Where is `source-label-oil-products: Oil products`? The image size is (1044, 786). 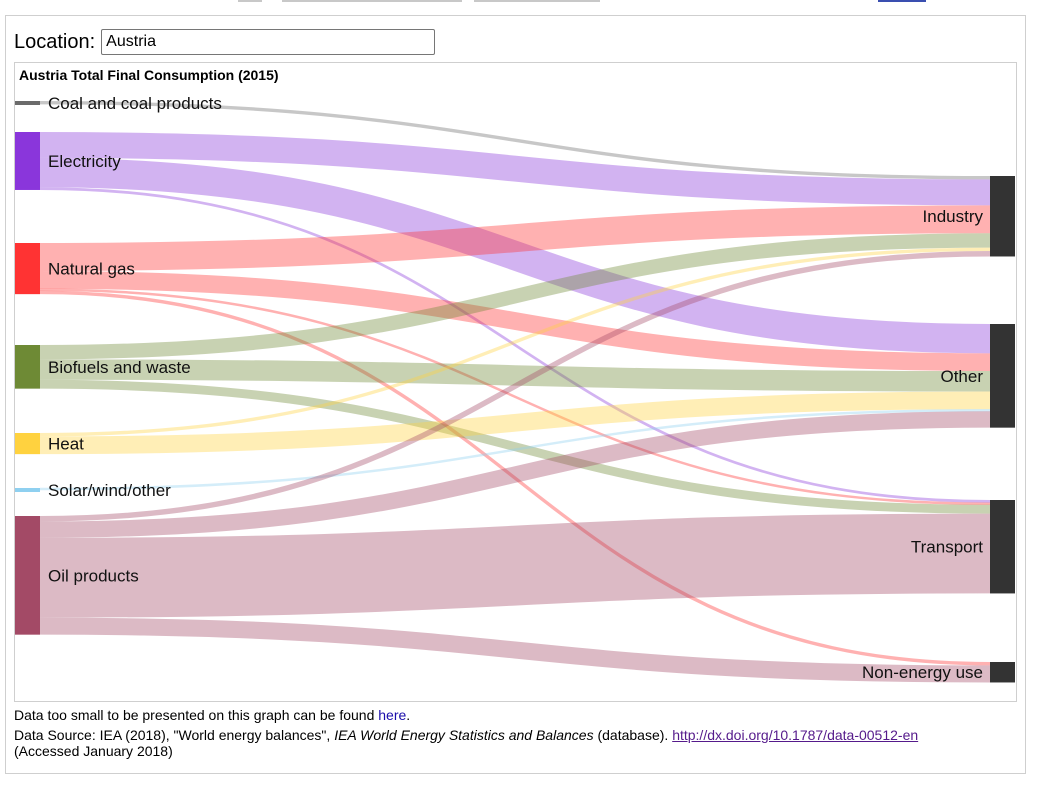
source-label-oil-products: Oil products is located at coordinates (93, 575).